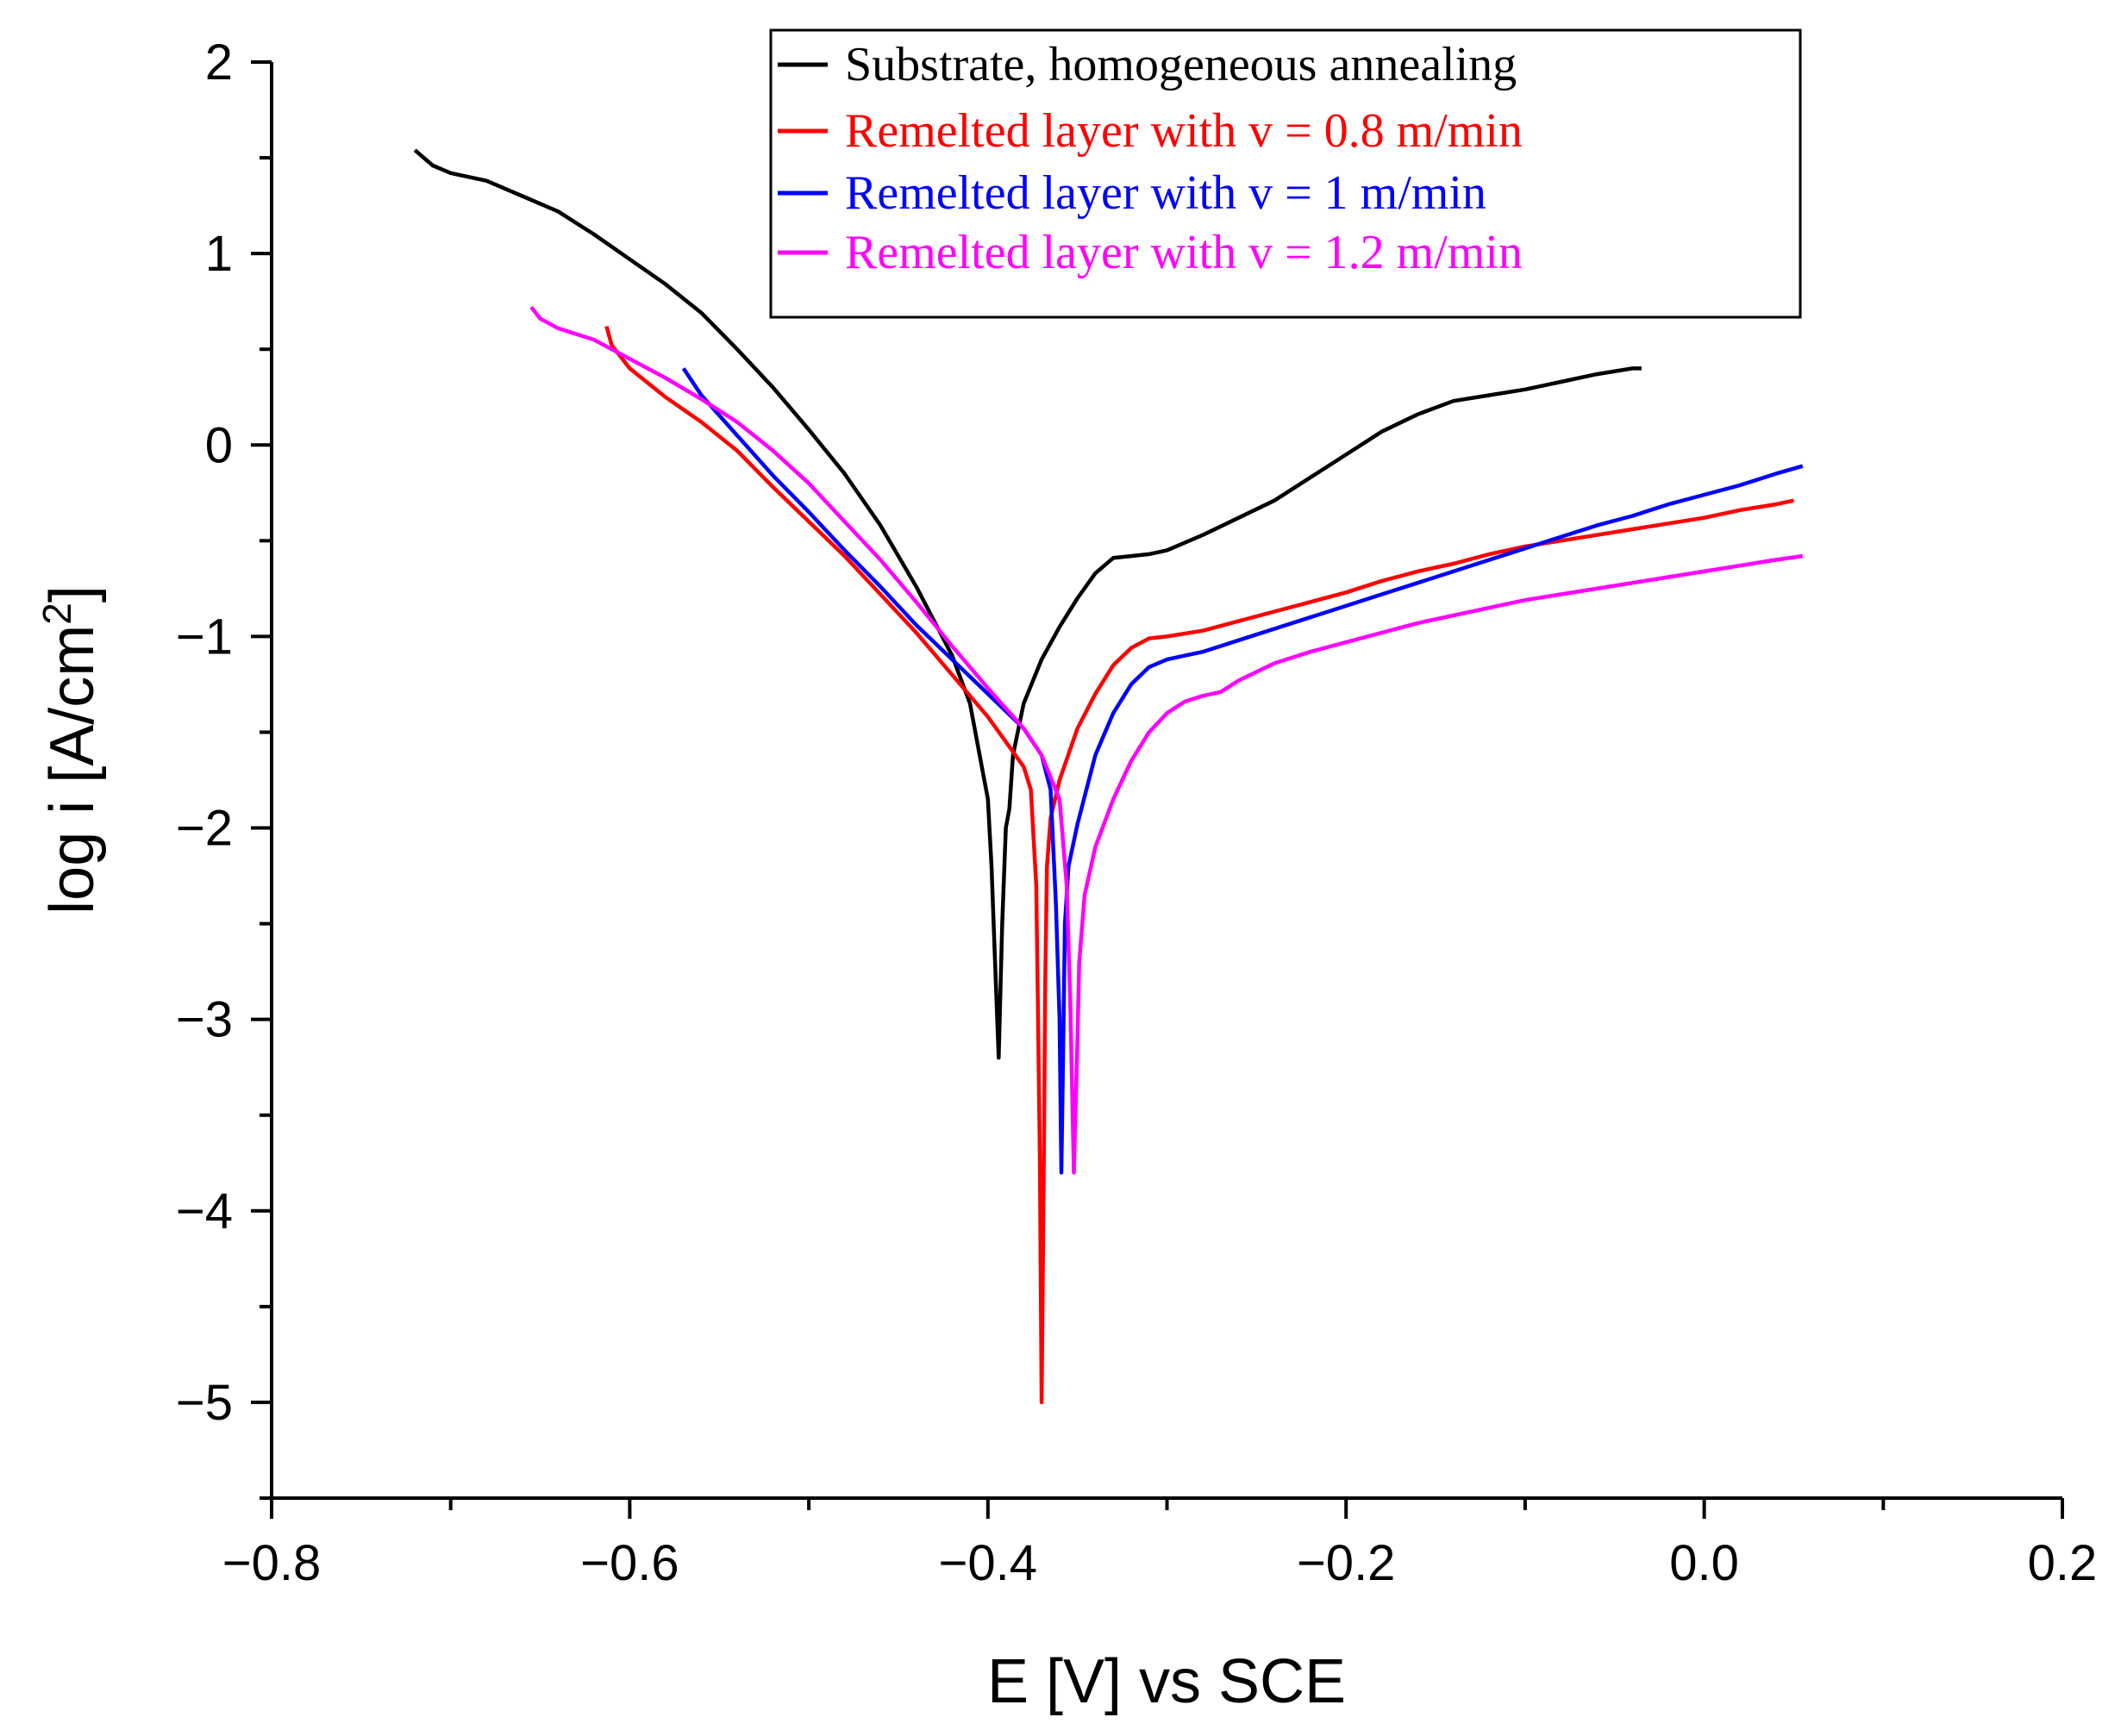  What do you see at coordinates (1346, 1563) in the screenshot?
I see `x-tick-label: −0.2` at bounding box center [1346, 1563].